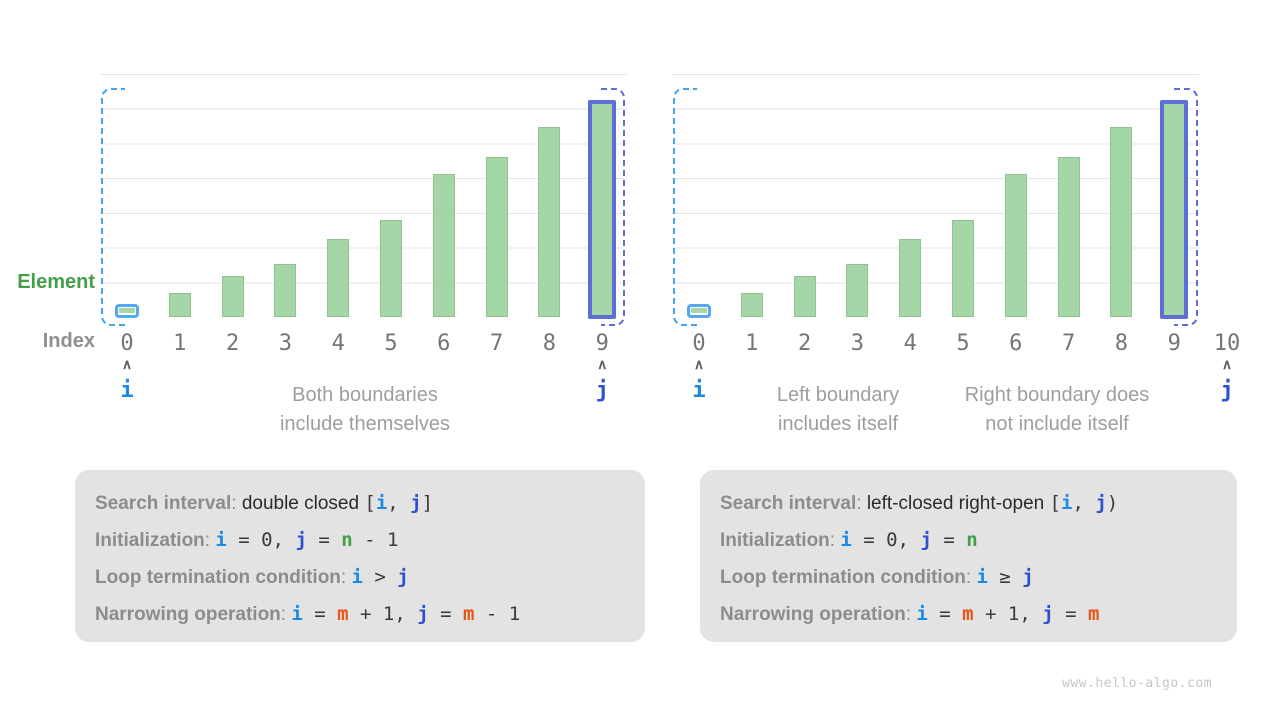 This screenshot has height=720, width=1280. What do you see at coordinates (1121, 343) in the screenshot?
I see `index-label: 8` at bounding box center [1121, 343].